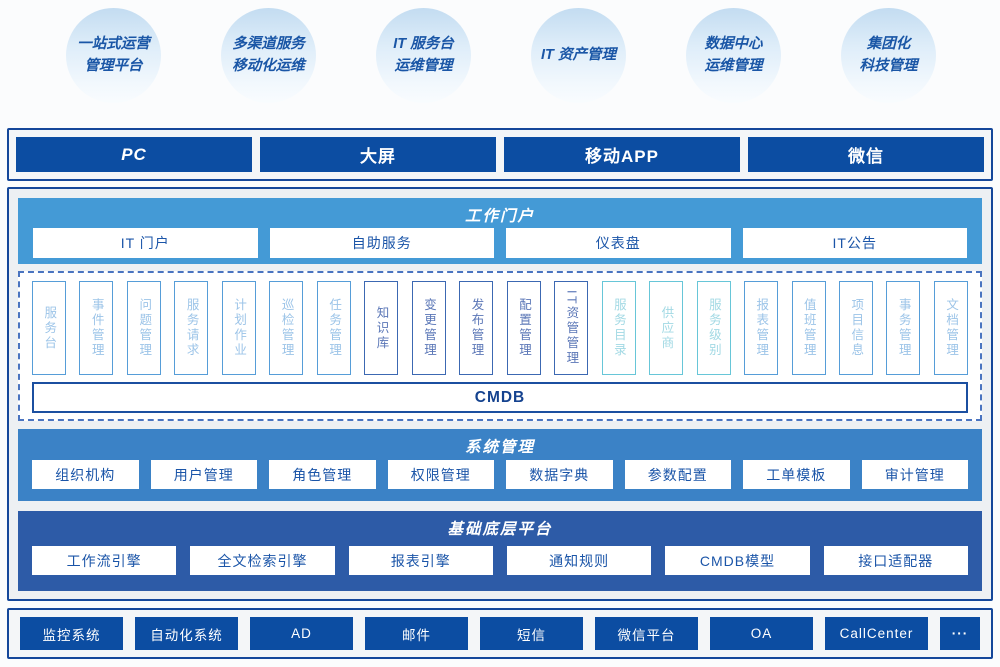 The height and width of the screenshot is (667, 1000). I want to click on system-management-title: 系统管理, so click(499, 447).